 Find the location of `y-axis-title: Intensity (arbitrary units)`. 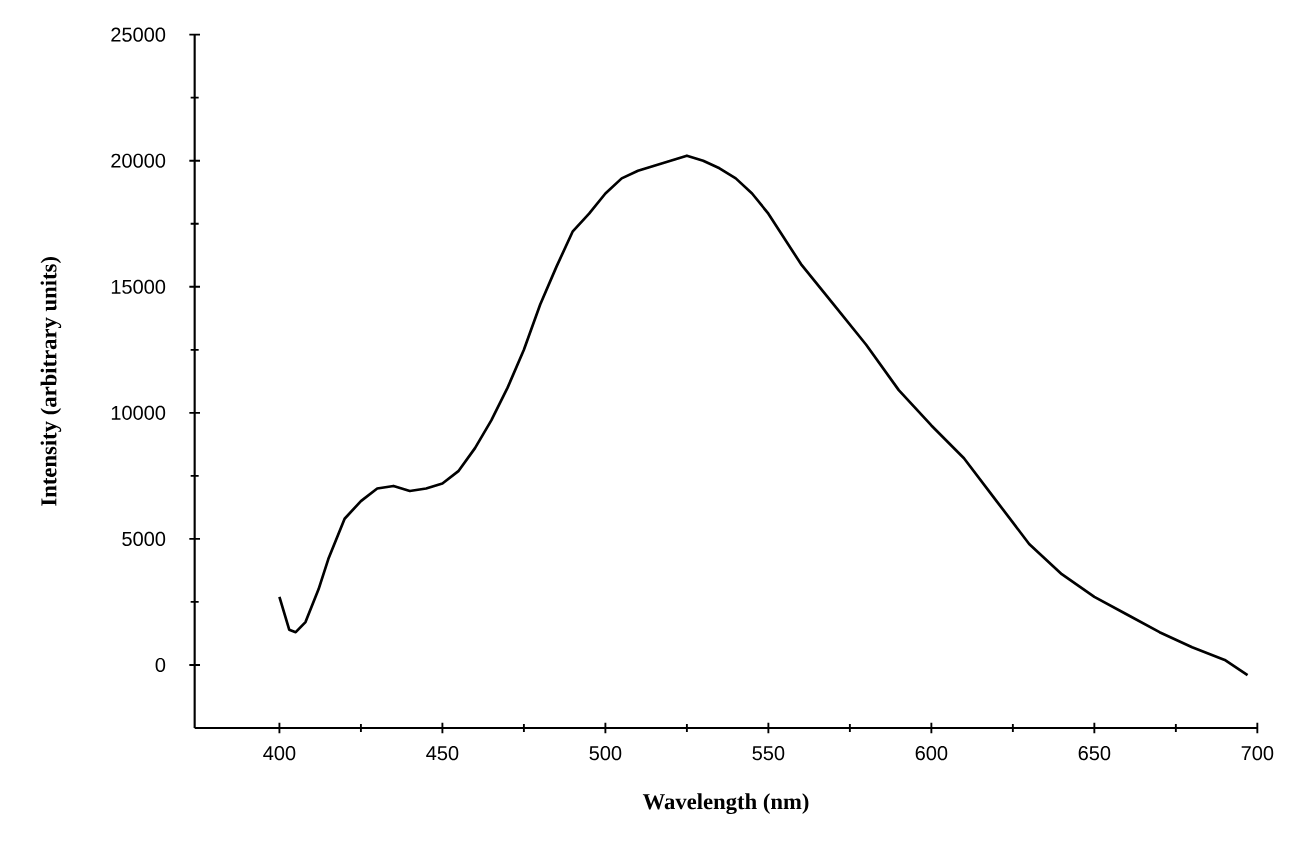

y-axis-title: Intensity (arbitrary units) is located at coordinates (51, 381).